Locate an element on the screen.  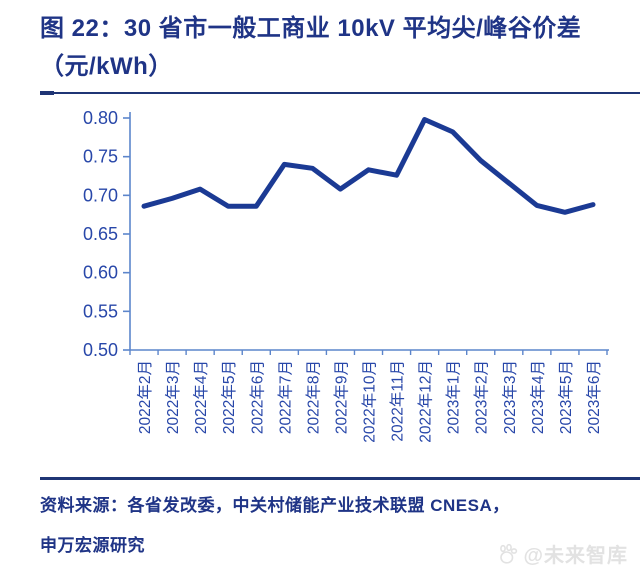
price-gap-series-line is located at coordinates (368, 166).